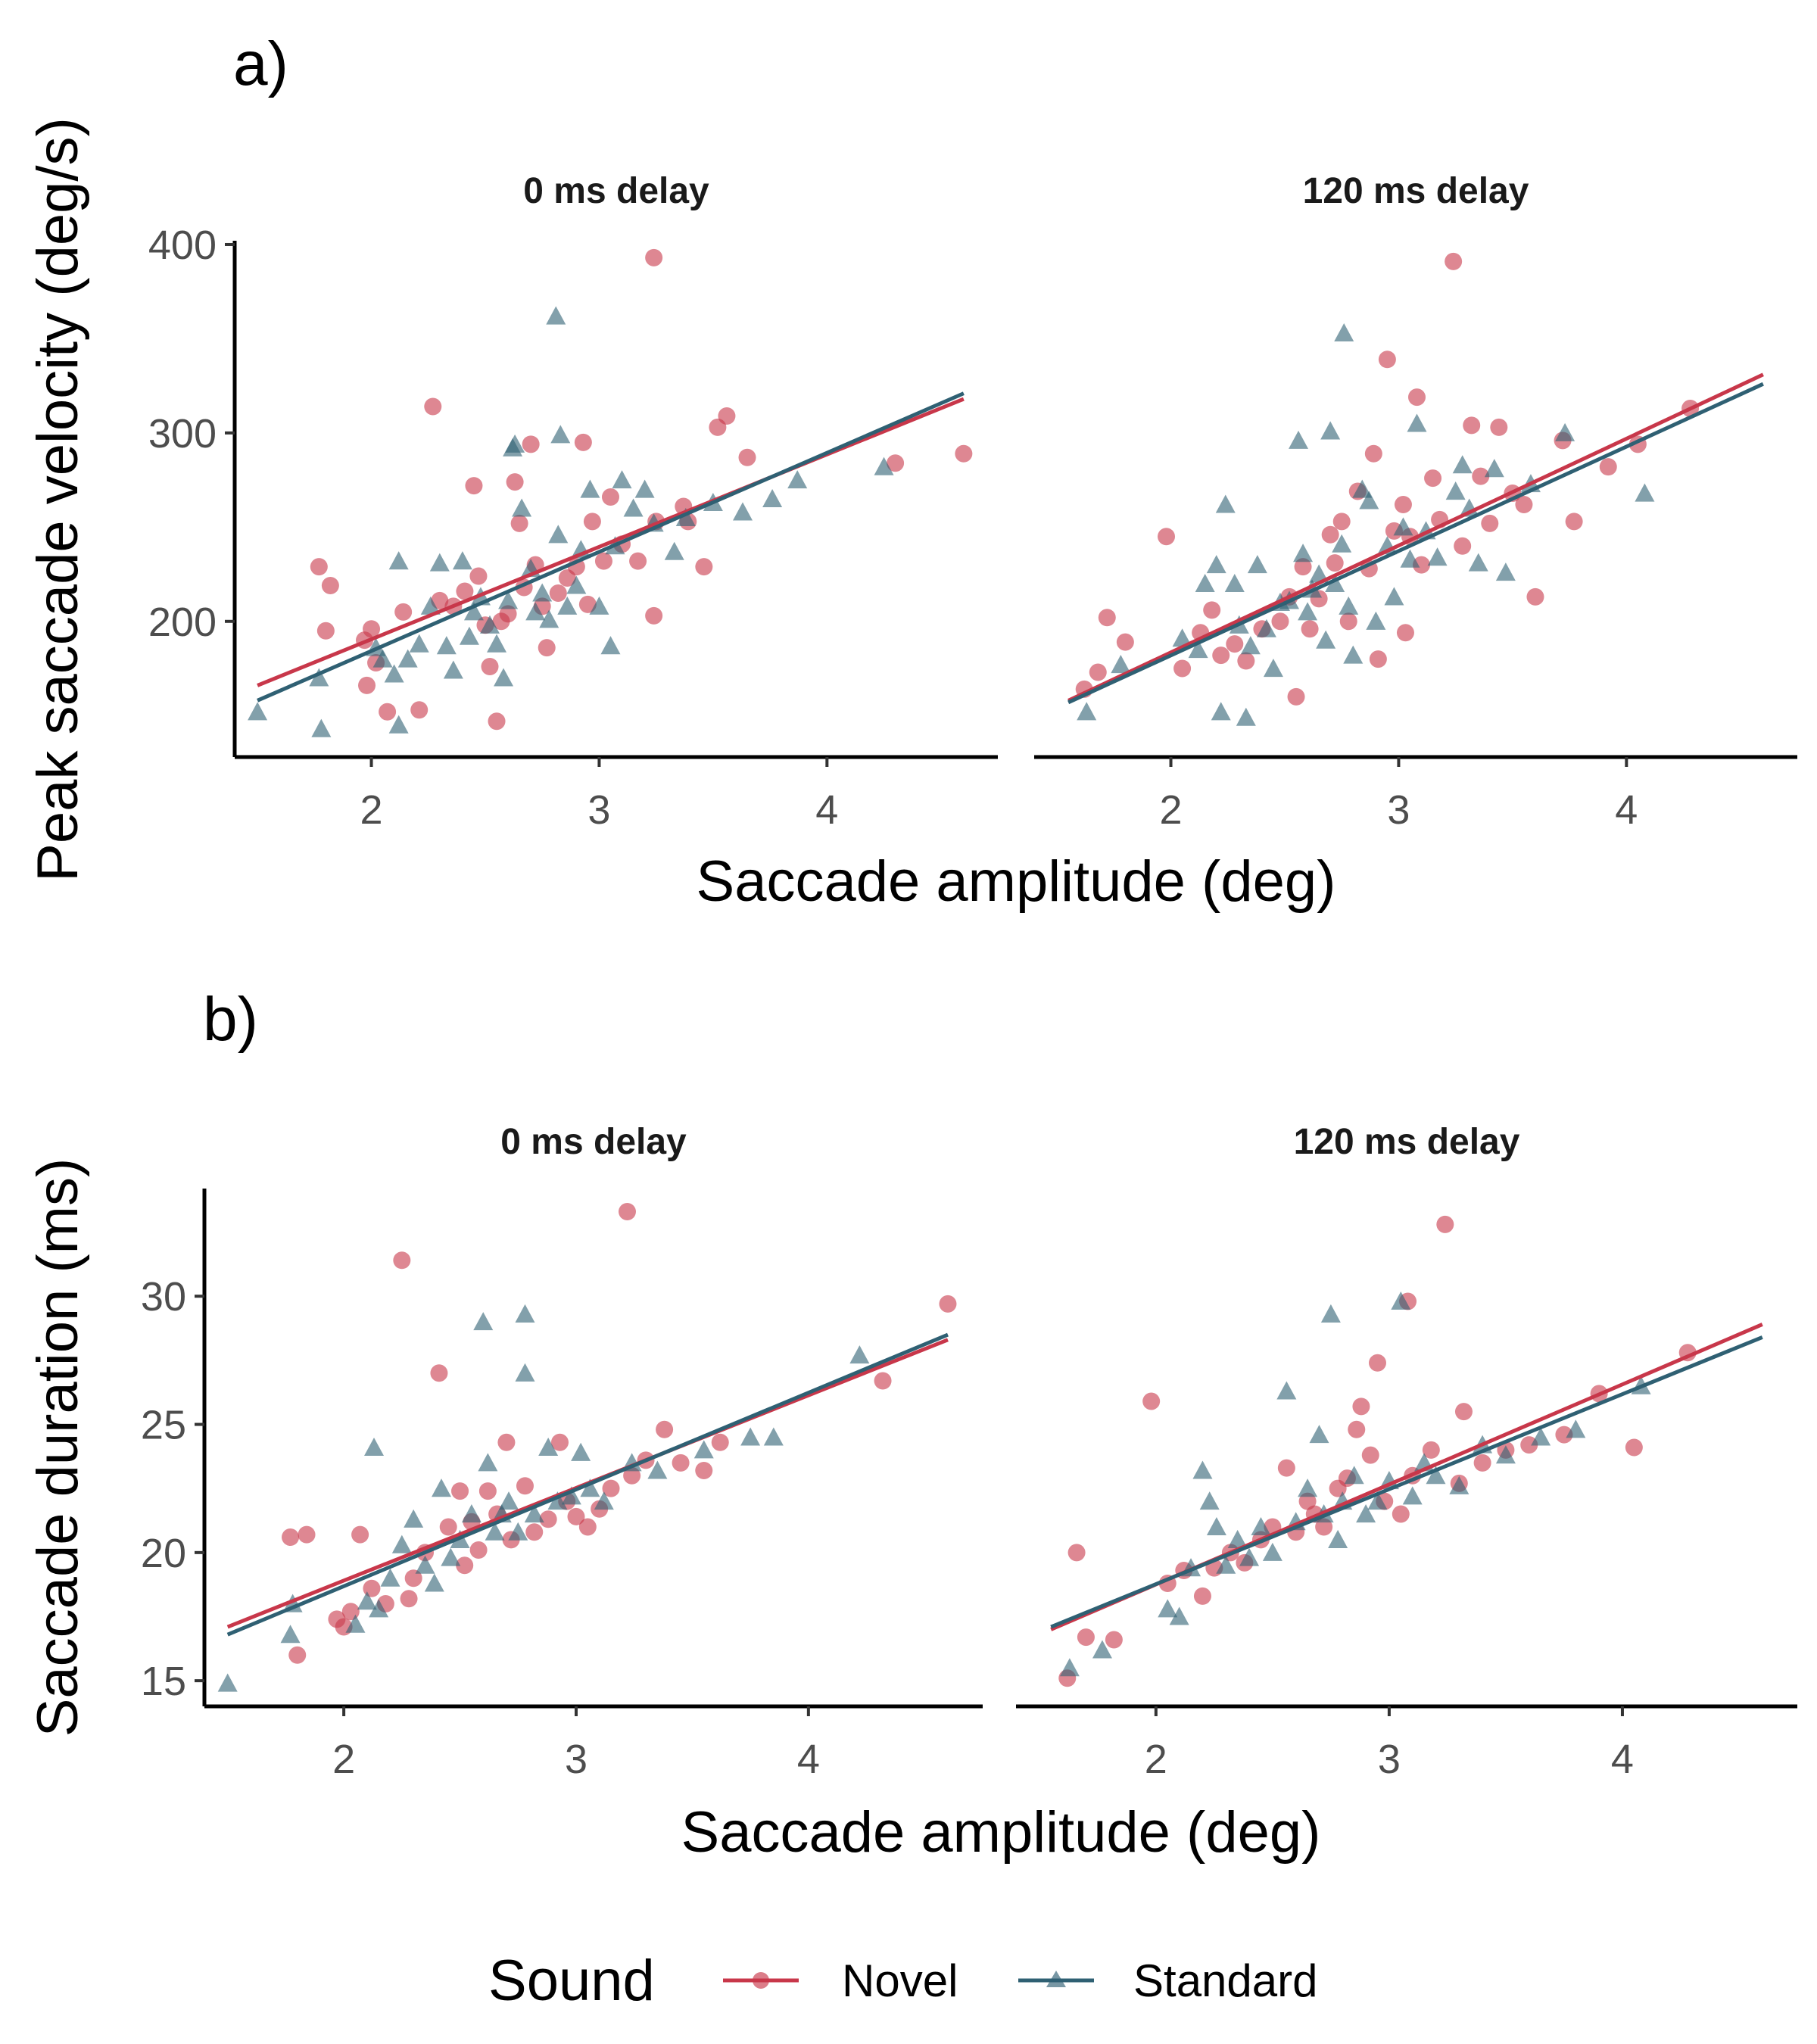 This screenshot has height=2044, width=1817. Describe the element at coordinates (230, 1020) in the screenshot. I see `panel-tag: b)` at that location.